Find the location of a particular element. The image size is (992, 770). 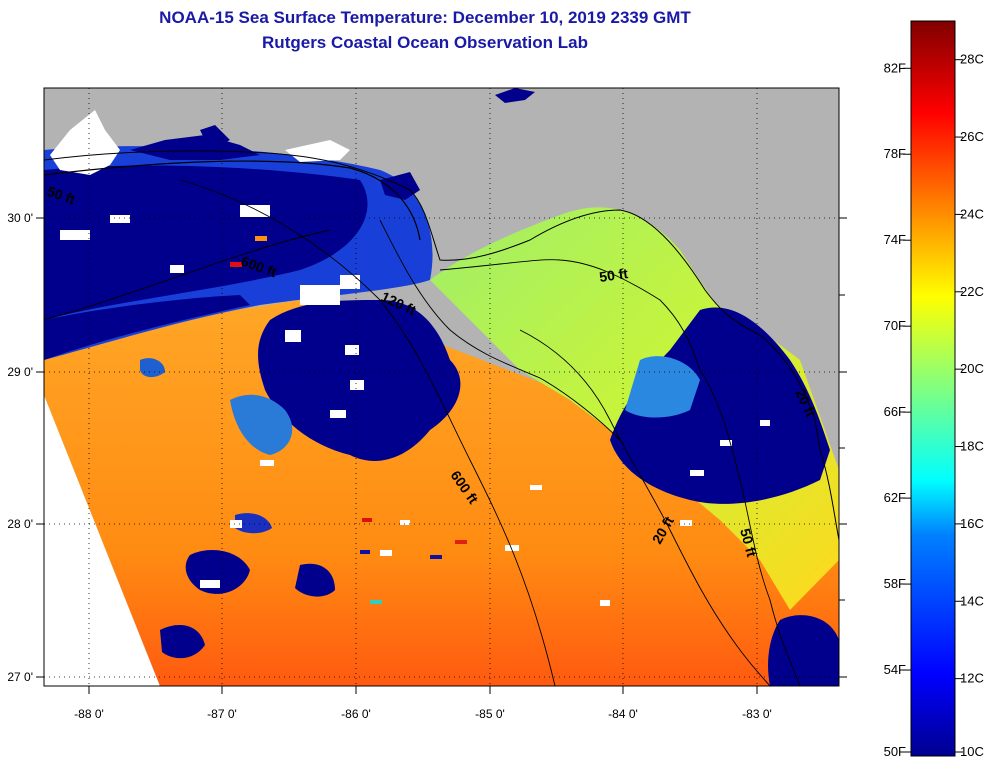

lat-label-30: 30 0' is located at coordinates (20, 218).